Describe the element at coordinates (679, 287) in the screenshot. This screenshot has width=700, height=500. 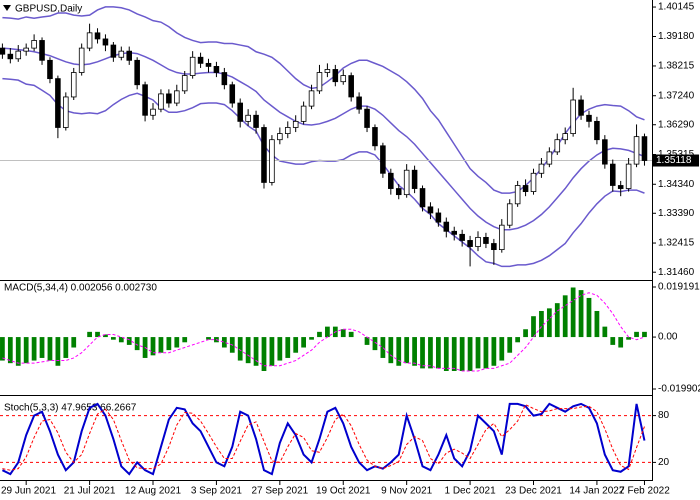
I see `y-tick-label: 0.019191` at that location.